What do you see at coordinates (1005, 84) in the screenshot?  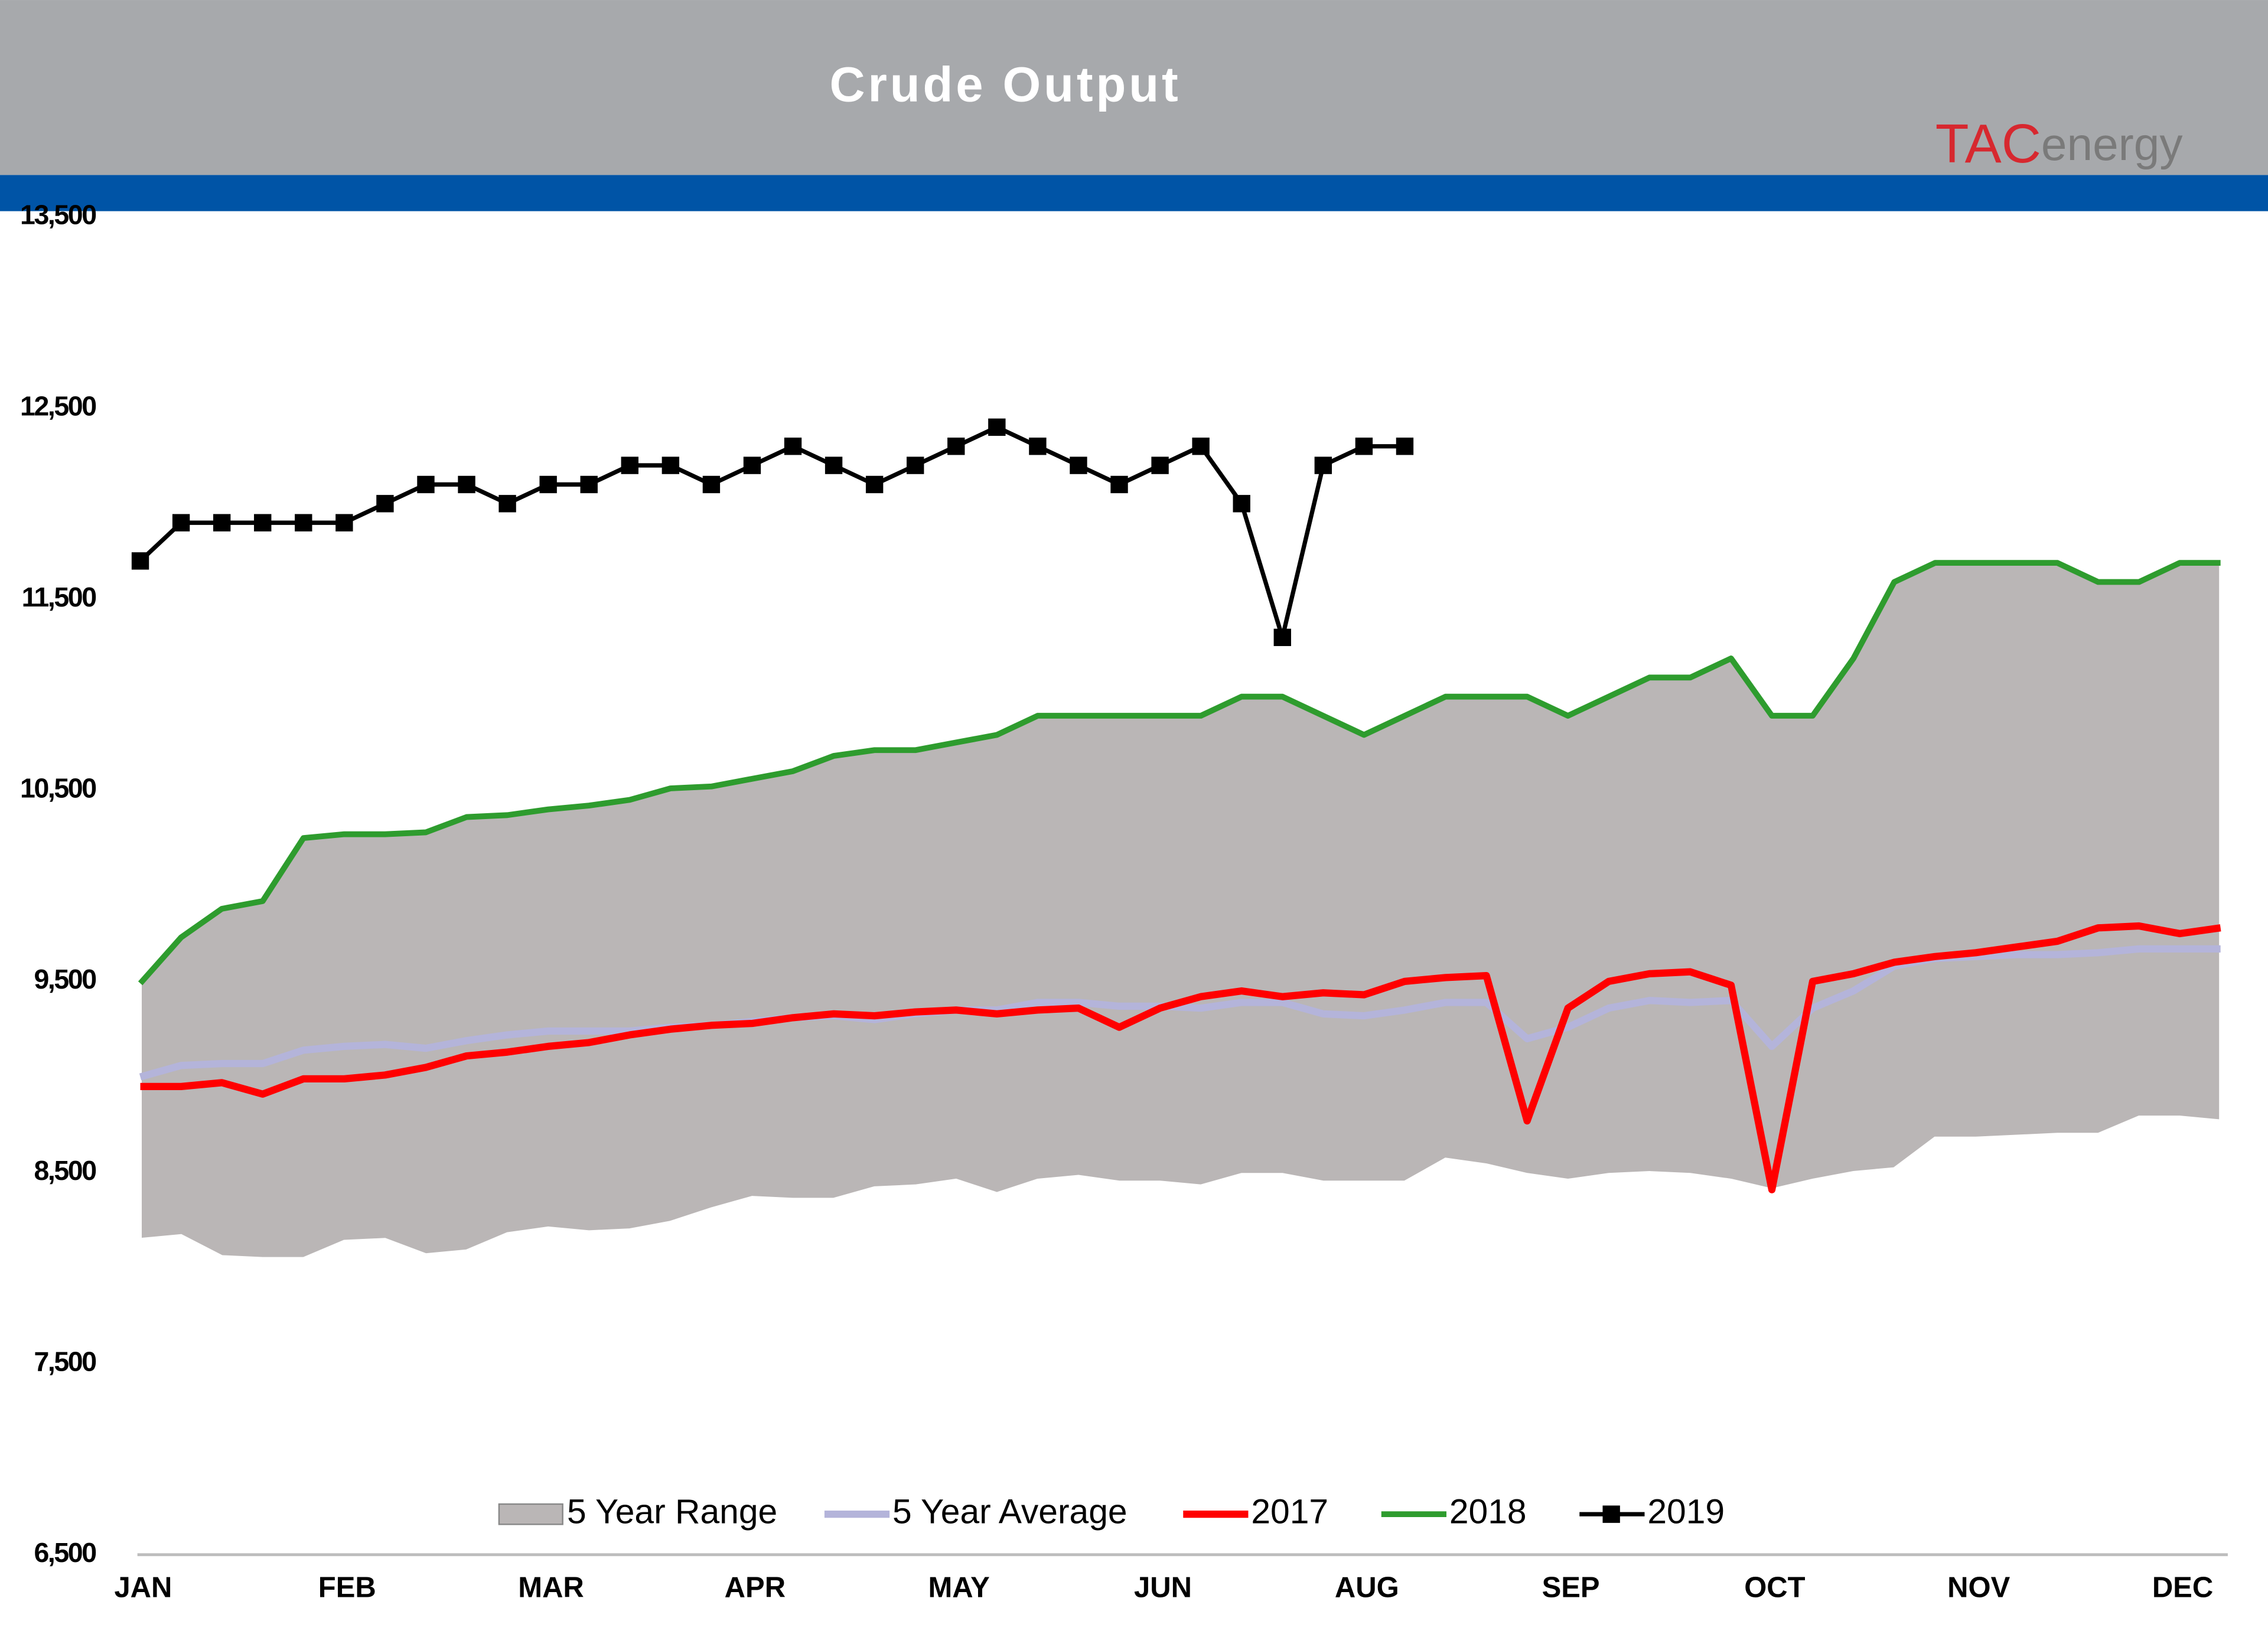 I see `chart-title: Crude Output` at bounding box center [1005, 84].